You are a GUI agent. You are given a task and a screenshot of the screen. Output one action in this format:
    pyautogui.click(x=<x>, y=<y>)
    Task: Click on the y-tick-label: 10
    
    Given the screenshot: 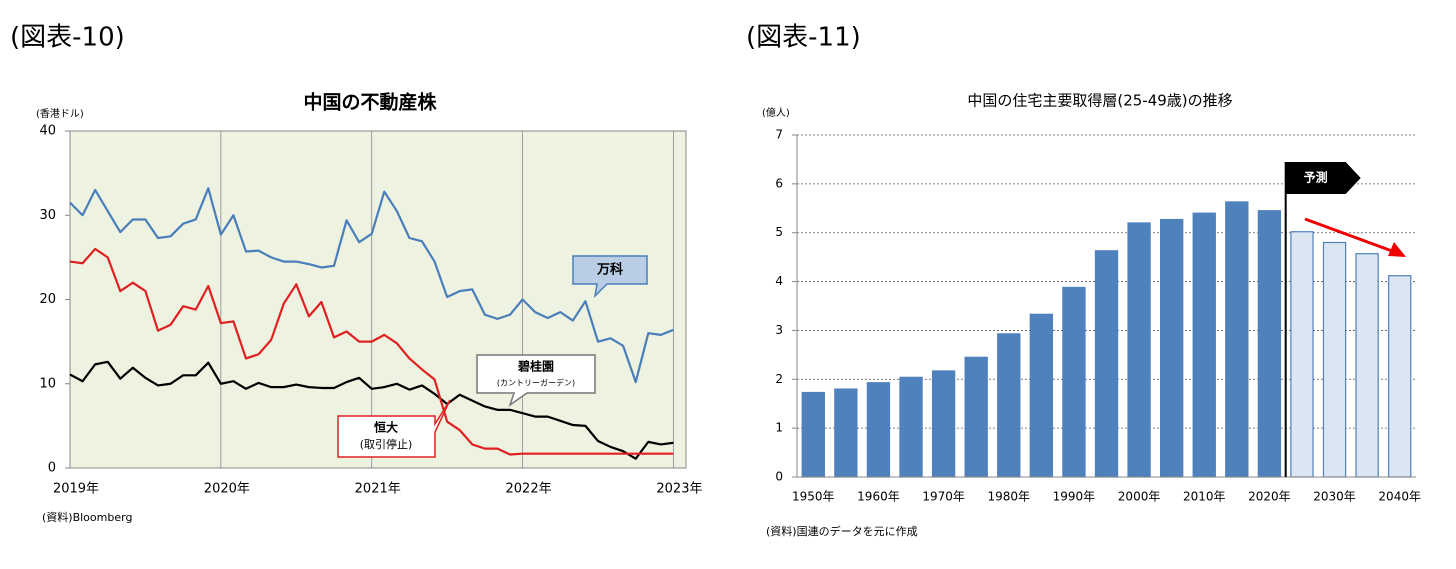 What is the action you would take?
    pyautogui.click(x=47, y=383)
    